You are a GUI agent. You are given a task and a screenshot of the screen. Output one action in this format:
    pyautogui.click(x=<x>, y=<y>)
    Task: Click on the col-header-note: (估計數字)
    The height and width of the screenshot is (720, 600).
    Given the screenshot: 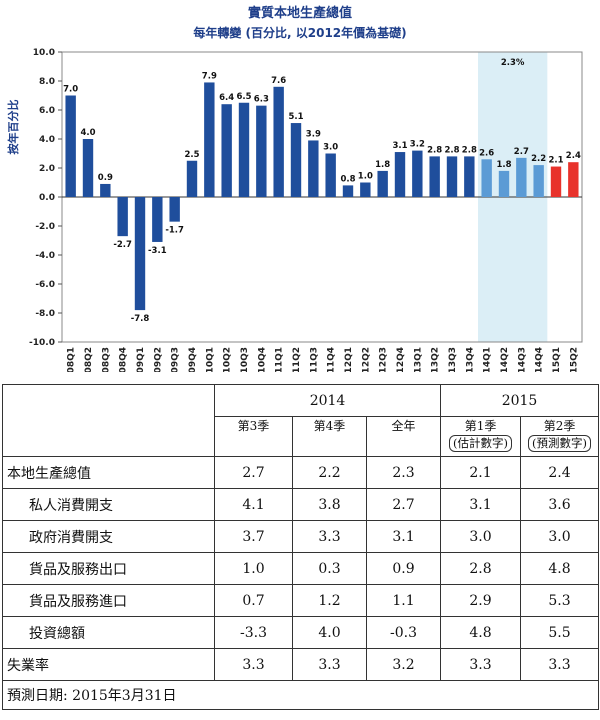 What is the action you would take?
    pyautogui.click(x=480, y=443)
    